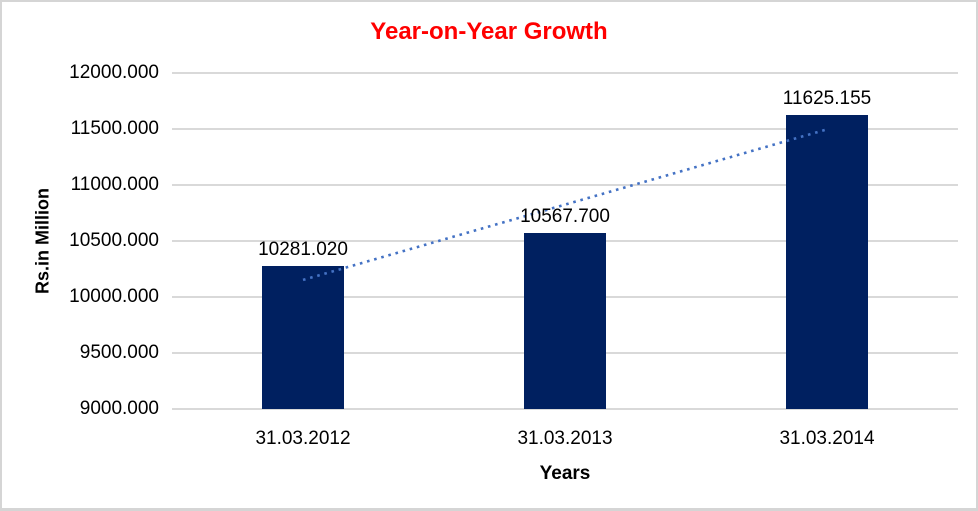 The height and width of the screenshot is (511, 978). What do you see at coordinates (303, 337) in the screenshot?
I see `bar-31.03.2012` at bounding box center [303, 337].